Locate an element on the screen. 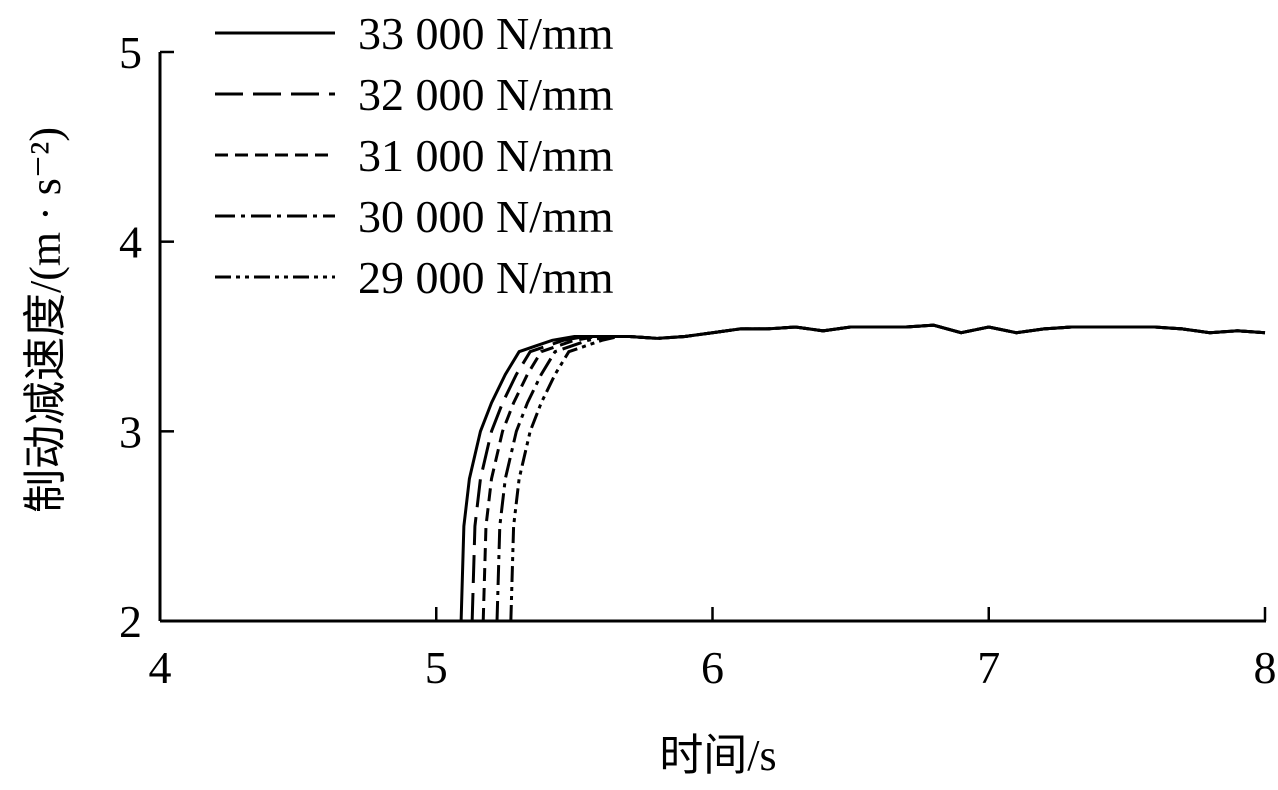 The image size is (1278, 790). legend-label: 32 000 N/mm is located at coordinates (486, 94).